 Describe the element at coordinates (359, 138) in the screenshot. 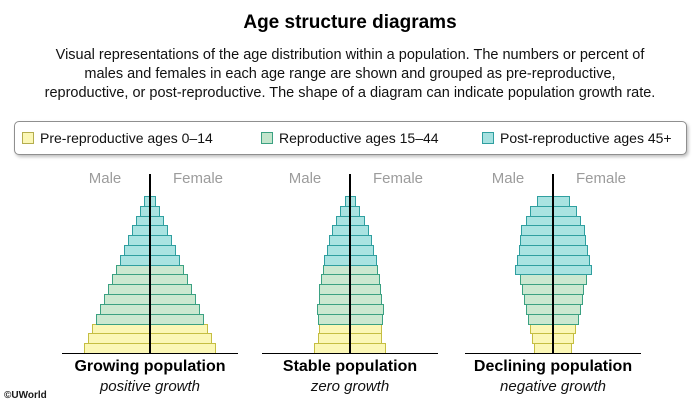

I see `legend-label: Reproductive ages 15–44` at that location.